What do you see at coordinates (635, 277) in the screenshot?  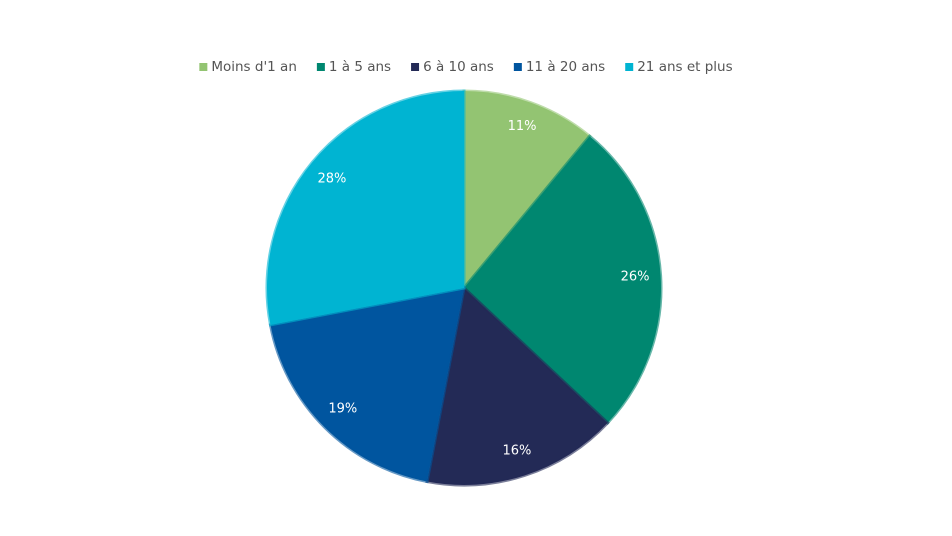 I see `data-label: 26%` at bounding box center [635, 277].